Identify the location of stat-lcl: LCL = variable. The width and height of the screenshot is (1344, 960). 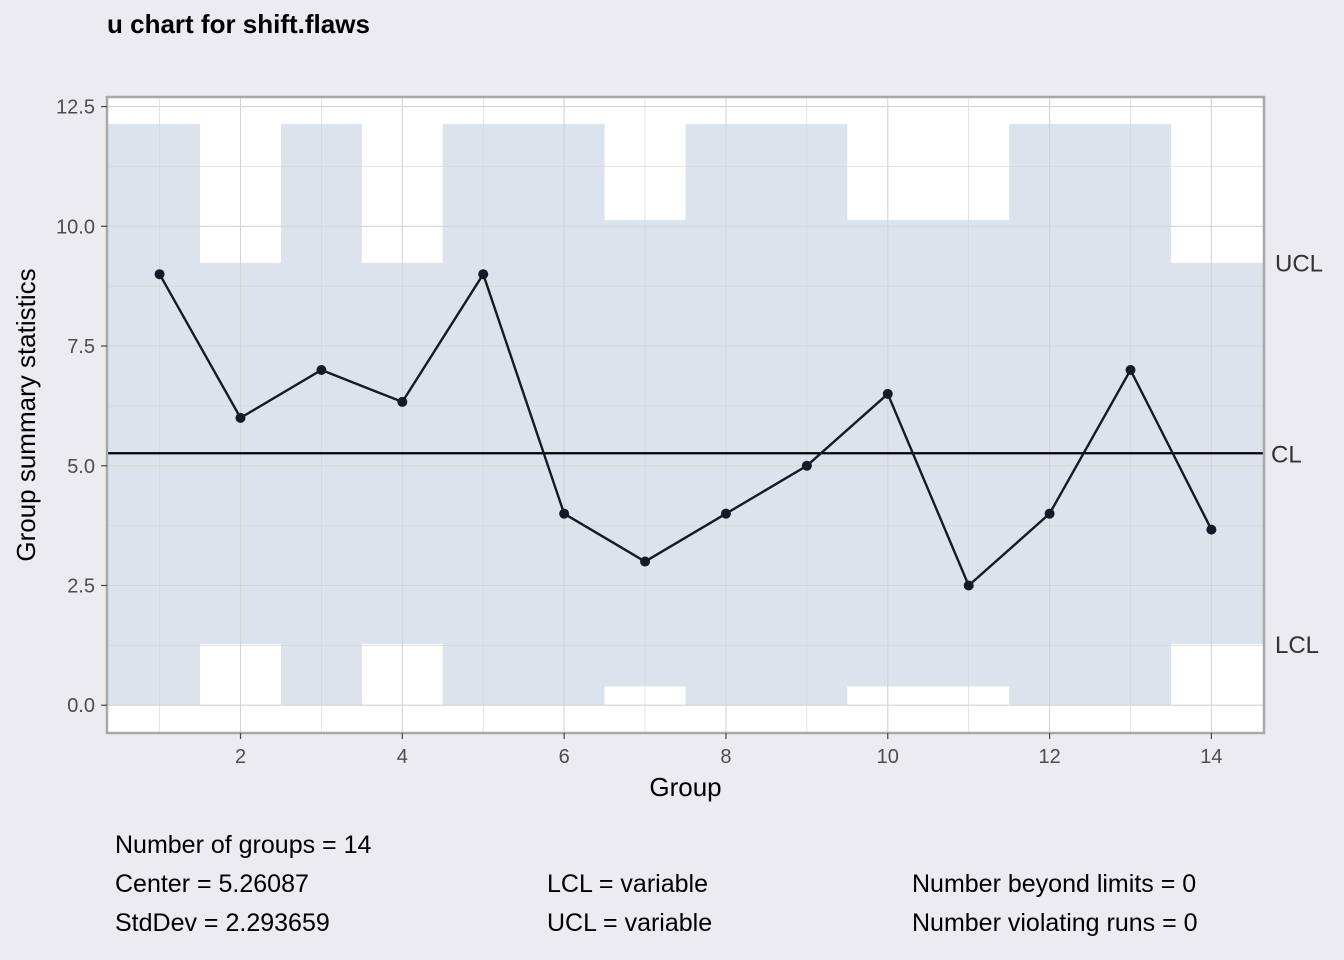
(627, 884).